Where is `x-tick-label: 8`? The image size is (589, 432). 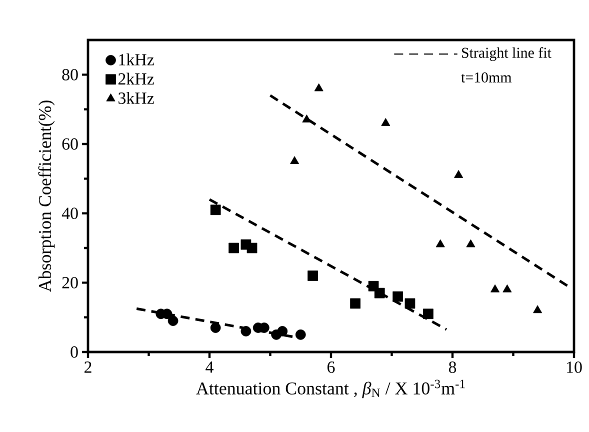
x-tick-label: 8 is located at coordinates (452, 367).